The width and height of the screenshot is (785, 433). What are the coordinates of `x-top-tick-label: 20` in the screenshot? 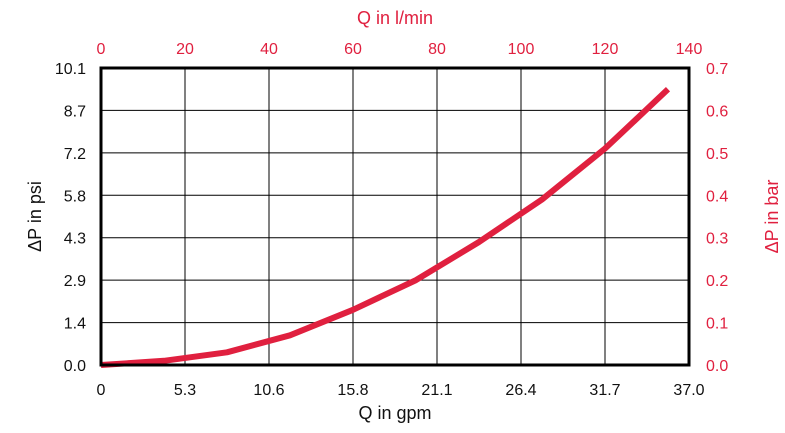 It's located at (185, 49).